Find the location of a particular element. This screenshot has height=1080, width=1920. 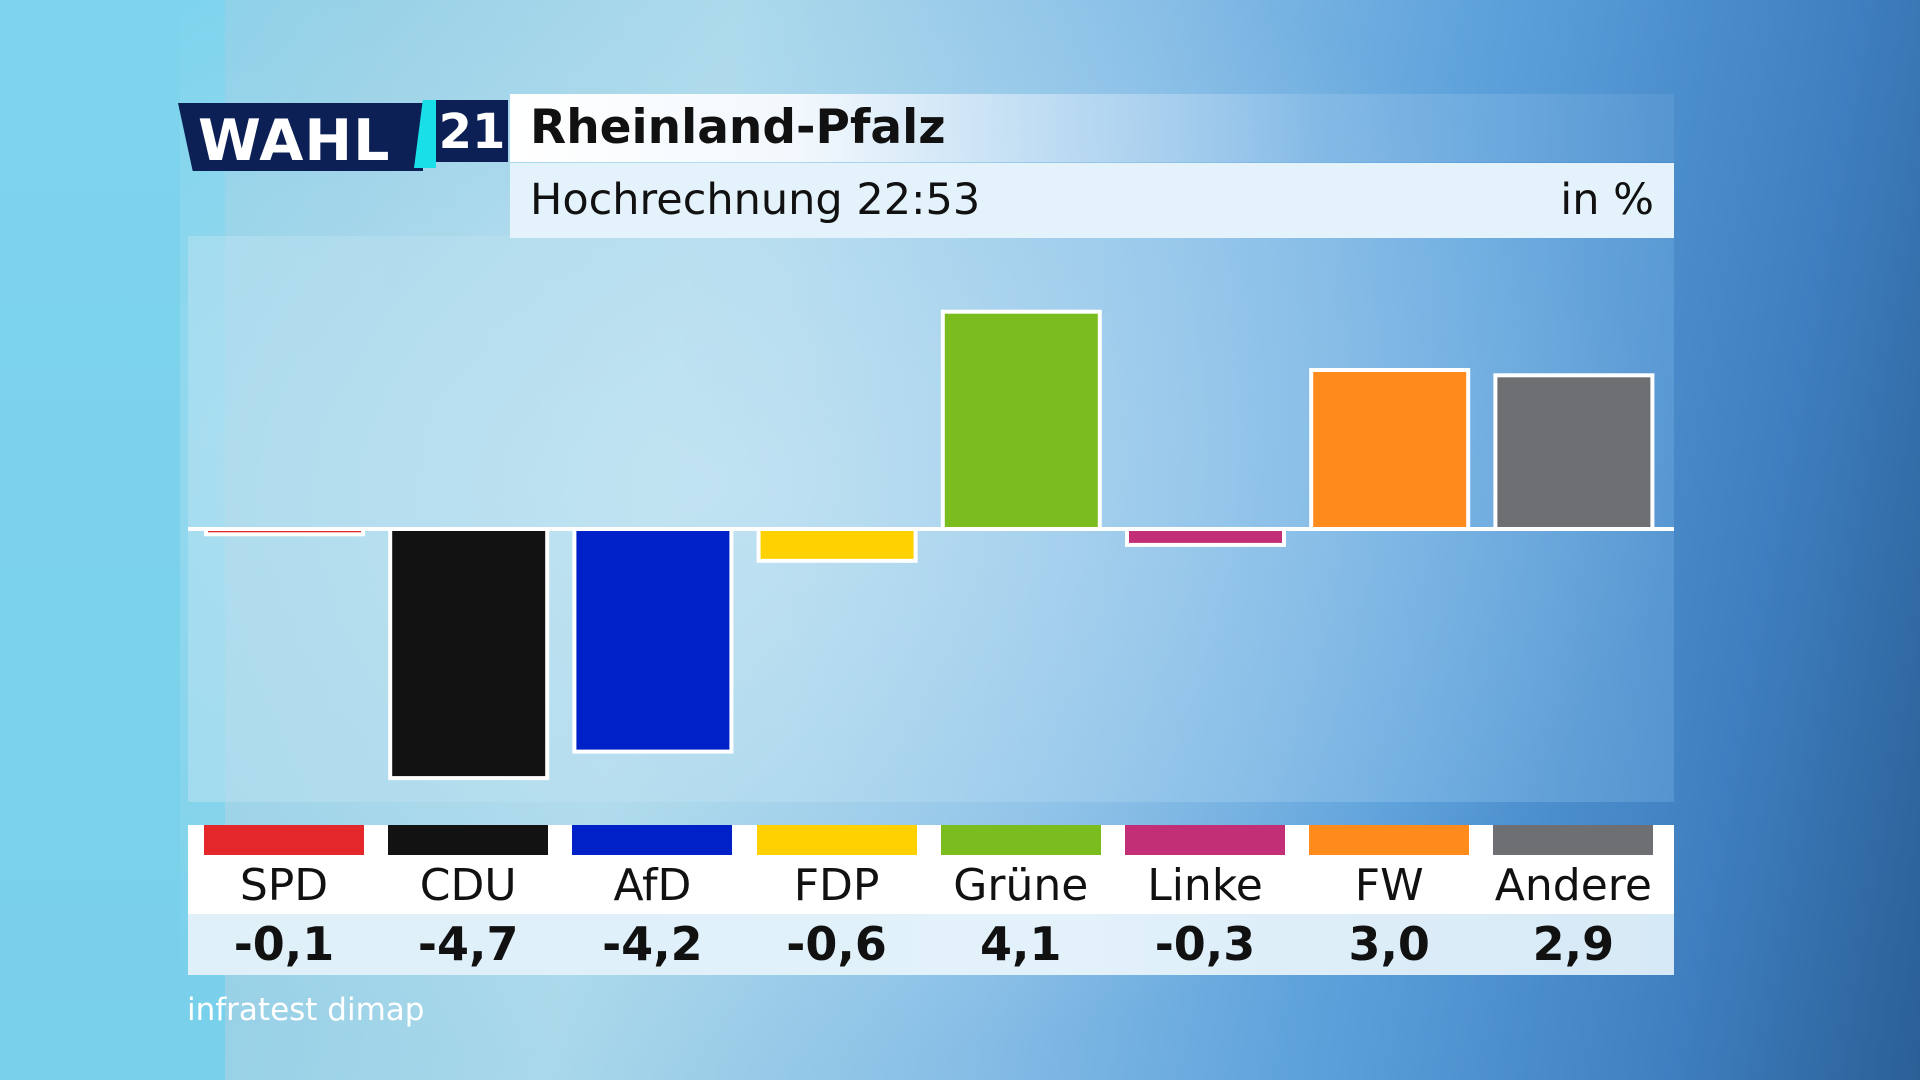

legend-party-label: Andere is located at coordinates (1573, 885).